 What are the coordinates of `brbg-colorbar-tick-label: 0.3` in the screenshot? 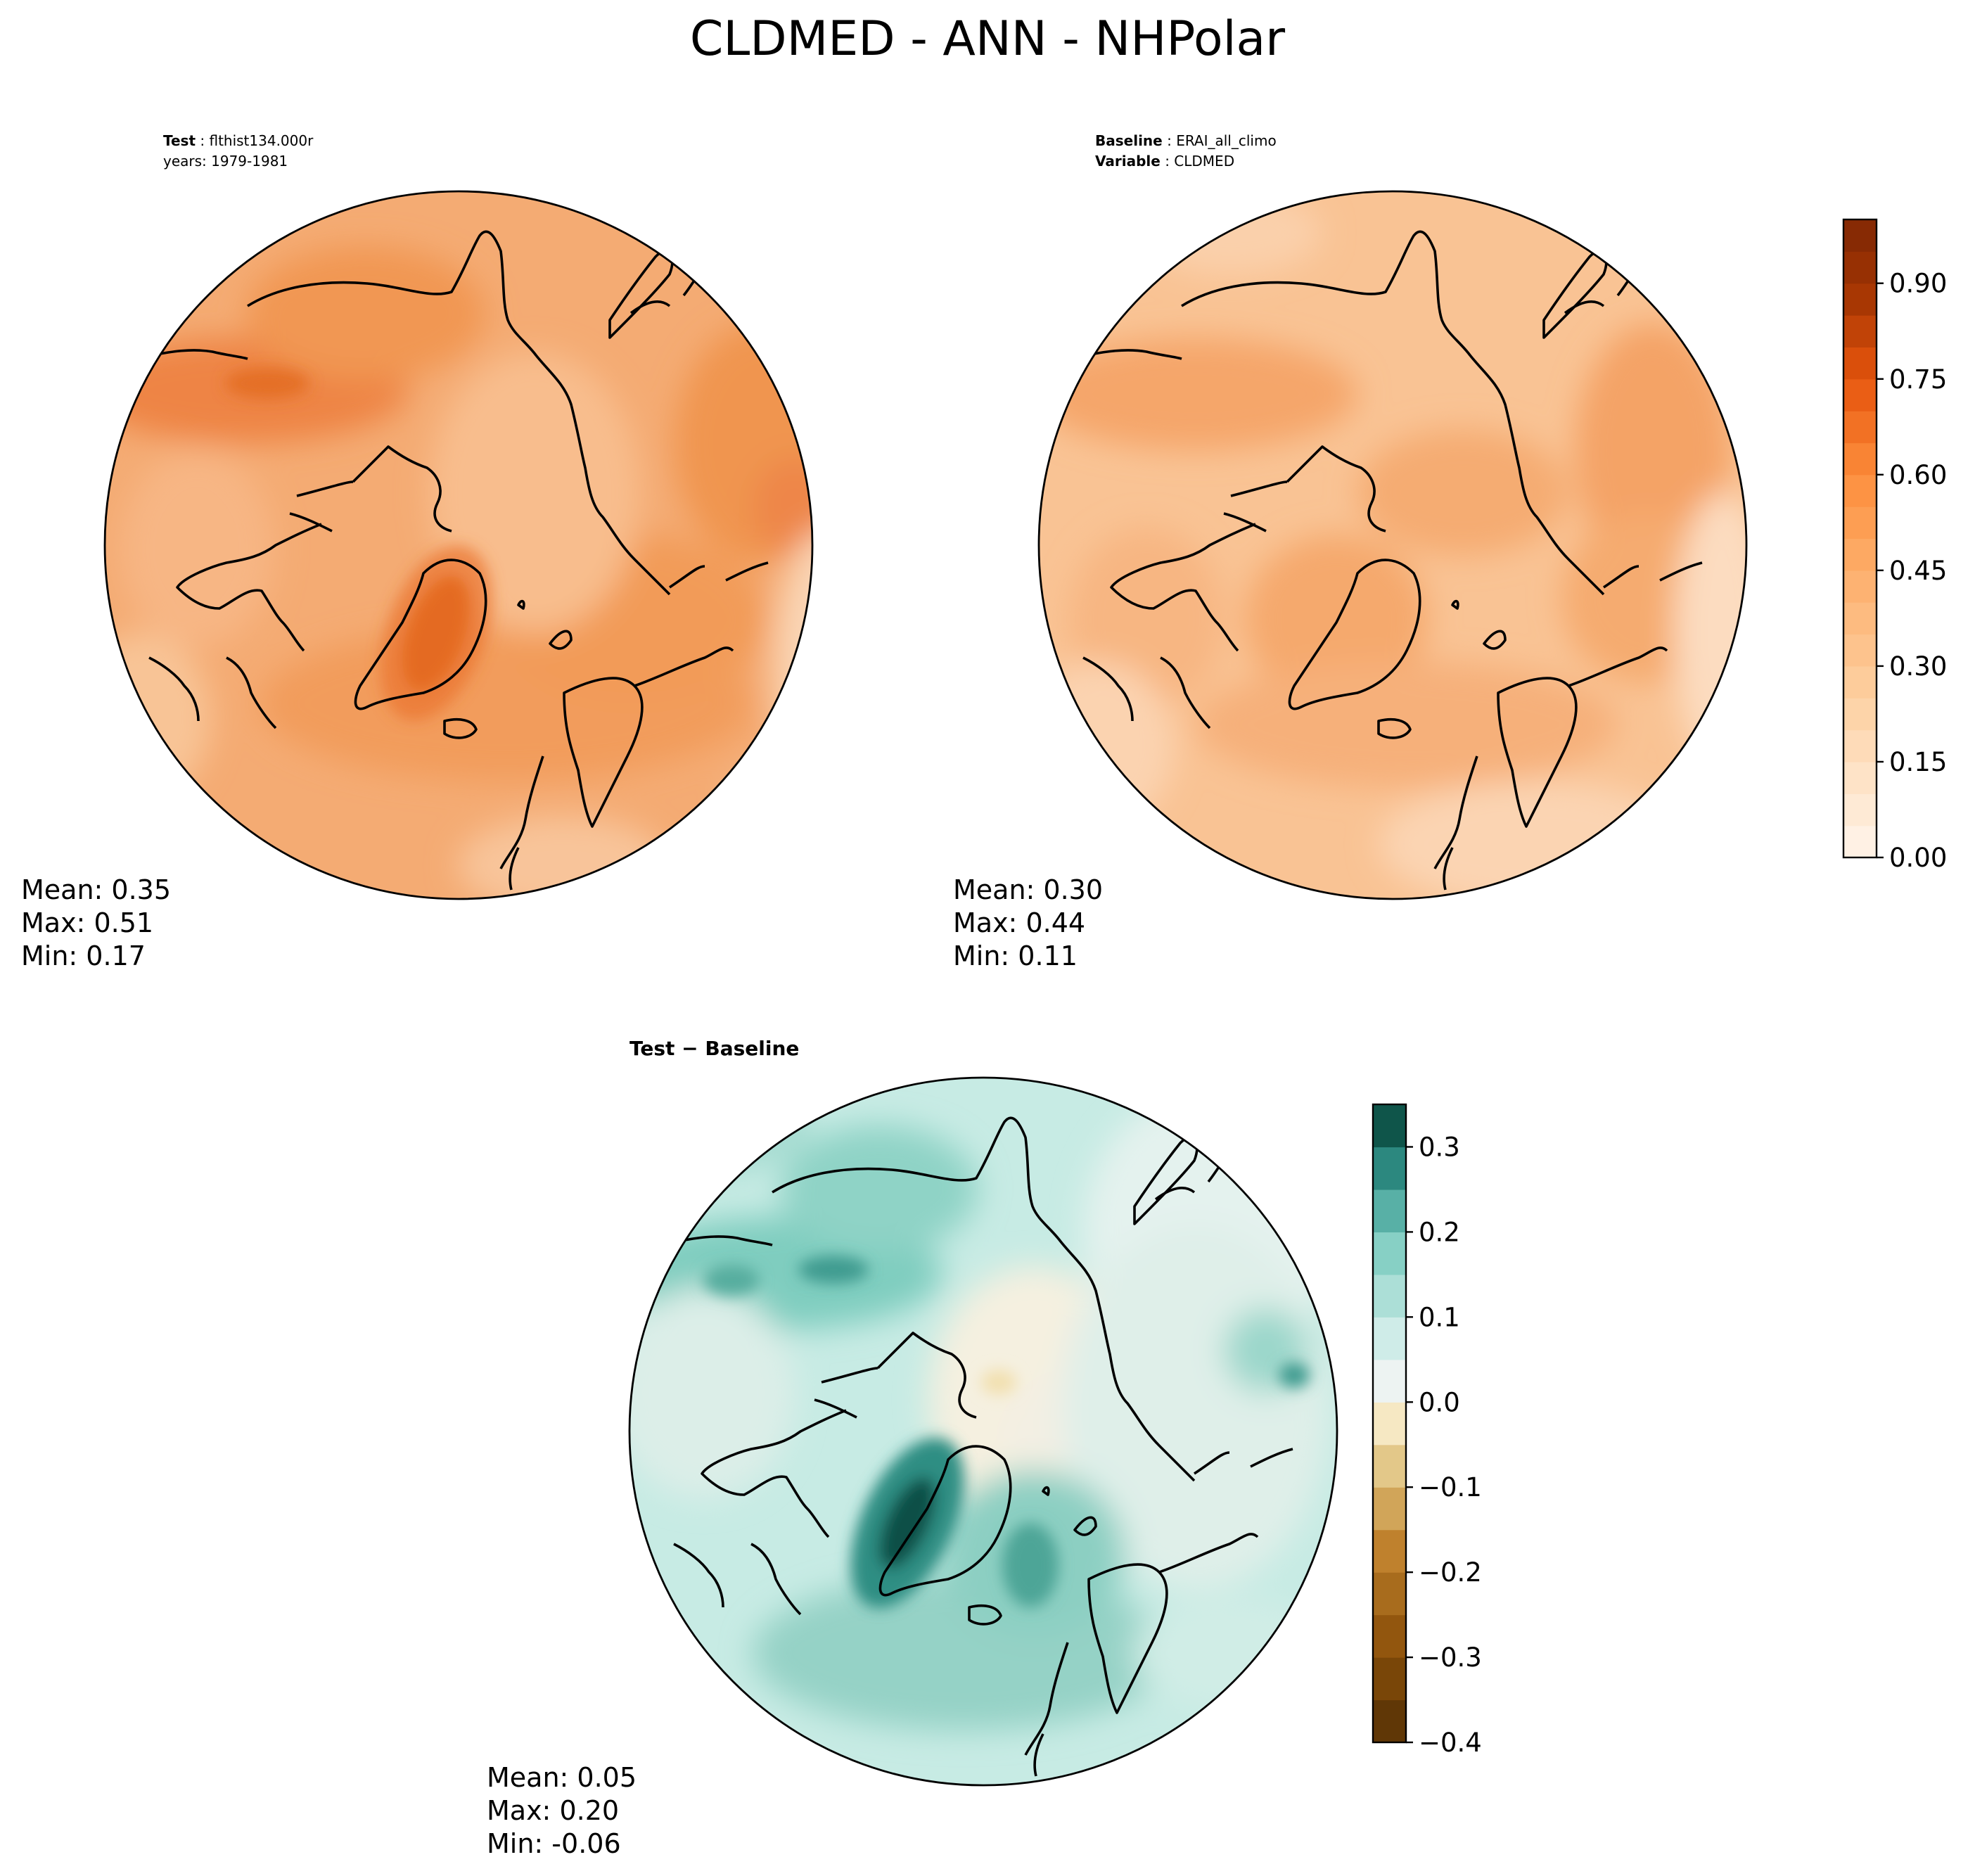 It's located at (1439, 1147).